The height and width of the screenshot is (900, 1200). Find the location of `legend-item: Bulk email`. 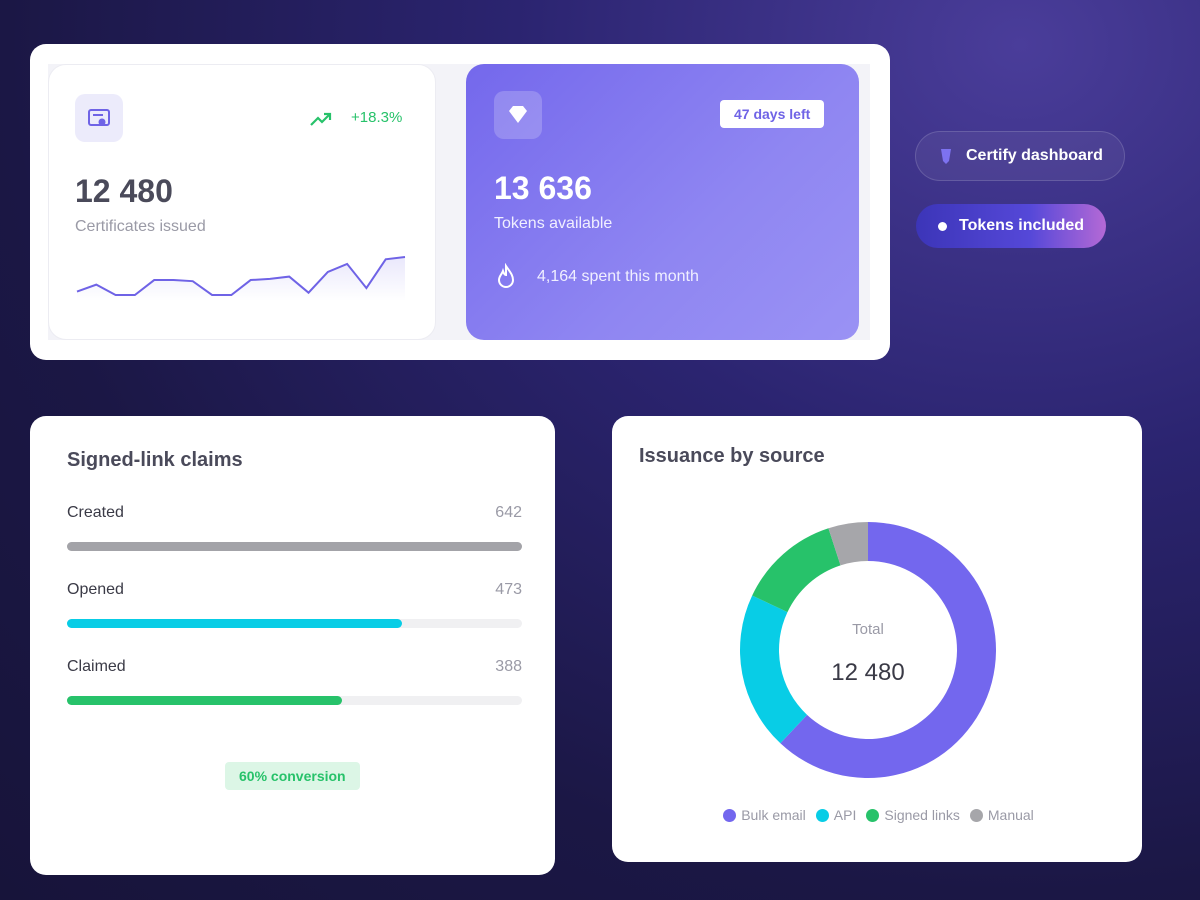

legend-item: Bulk email is located at coordinates (764, 815).